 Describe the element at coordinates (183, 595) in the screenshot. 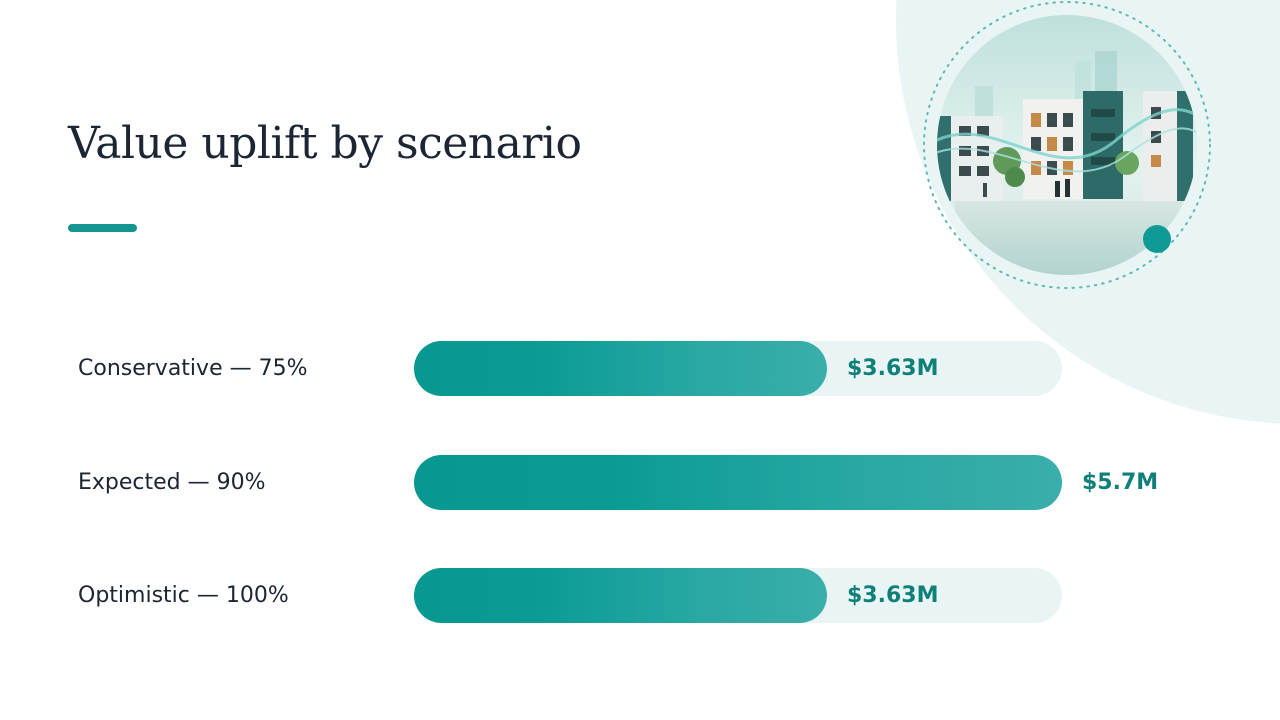

I see `category-label: Optimistic — 100%` at that location.